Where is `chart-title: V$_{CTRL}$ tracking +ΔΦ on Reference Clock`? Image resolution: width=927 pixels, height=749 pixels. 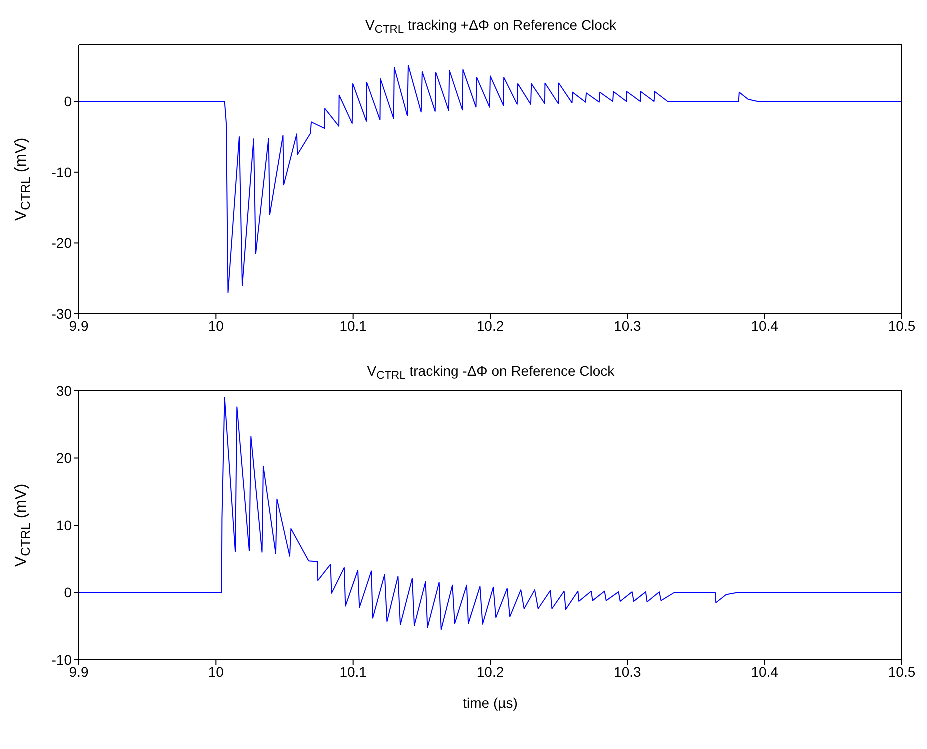
chart-title: V$_{CTRL}$ tracking +ΔΦ on Reference Clock is located at coordinates (492, 26).